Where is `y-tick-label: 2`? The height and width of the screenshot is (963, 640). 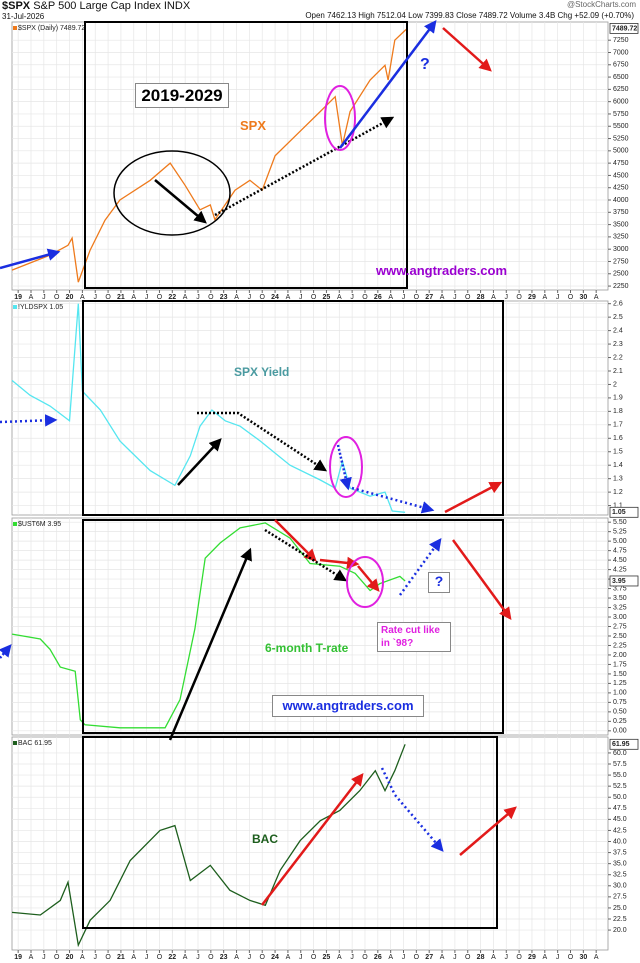 y-tick-label: 2 is located at coordinates (615, 384).